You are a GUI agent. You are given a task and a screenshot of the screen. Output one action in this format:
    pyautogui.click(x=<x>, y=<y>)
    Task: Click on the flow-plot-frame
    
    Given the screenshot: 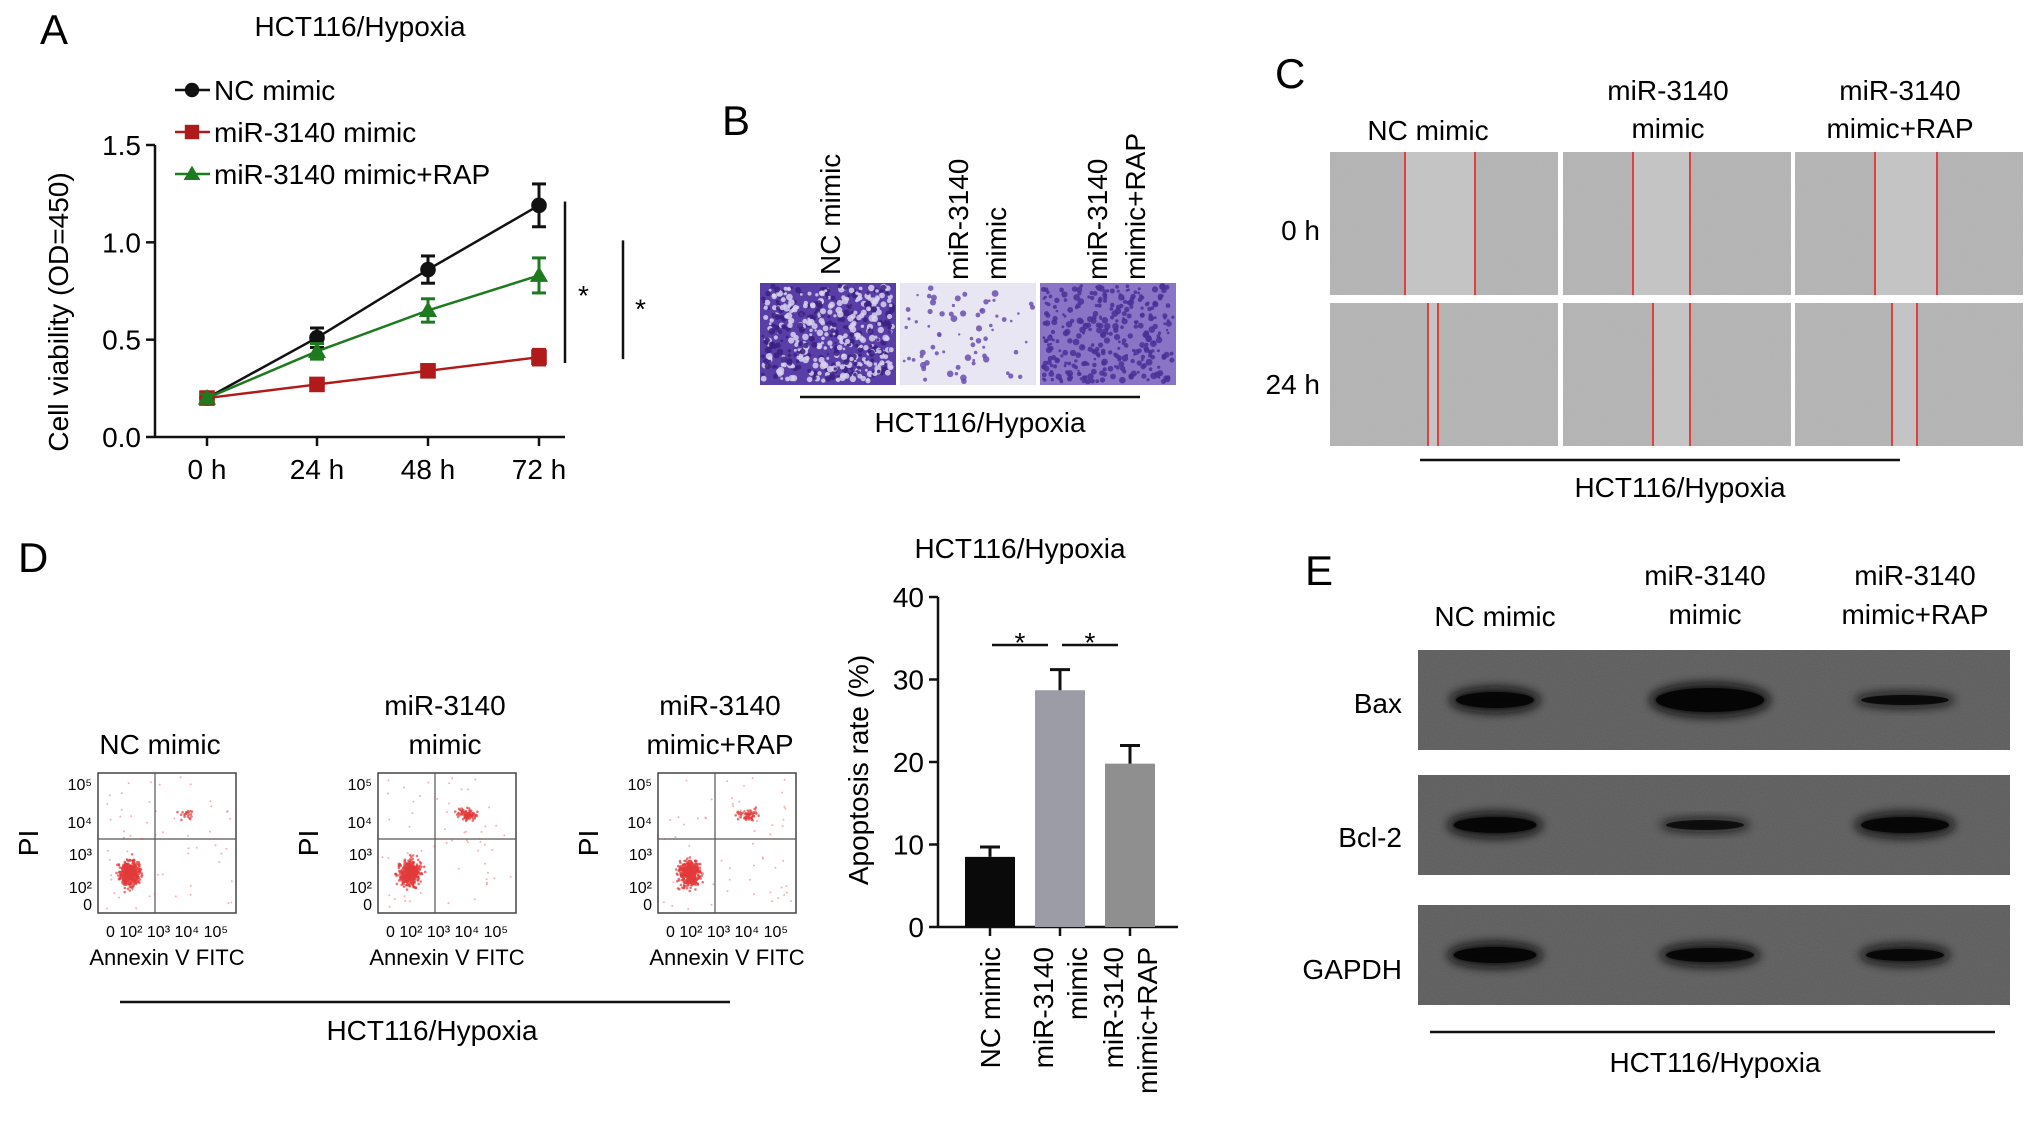 What is the action you would take?
    pyautogui.click(x=447, y=843)
    